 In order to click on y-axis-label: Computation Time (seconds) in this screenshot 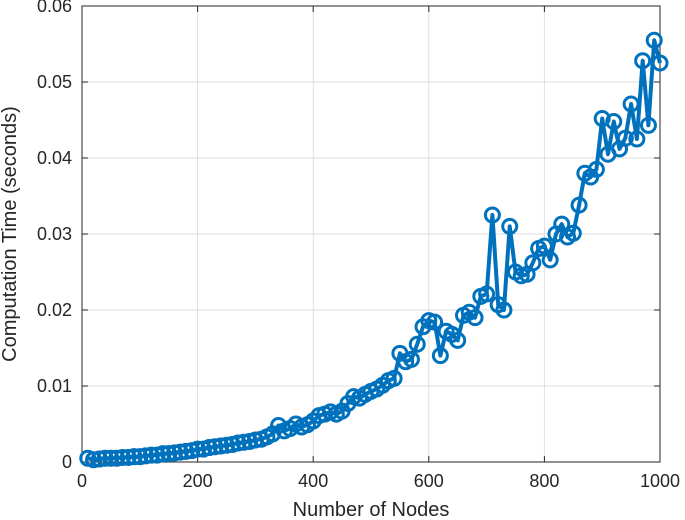, I will do `click(10, 234)`.